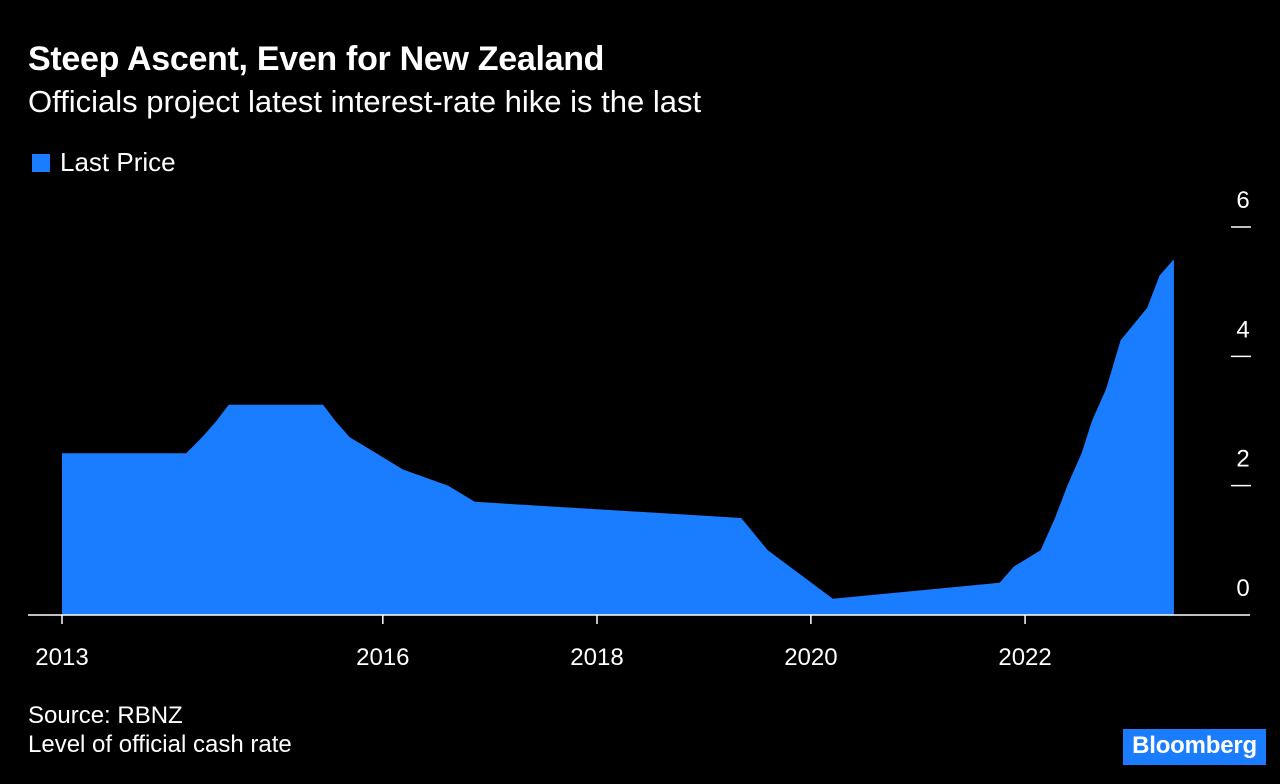 The image size is (1280, 784). What do you see at coordinates (118, 162) in the screenshot?
I see `legend-label-last-price: Last Price` at bounding box center [118, 162].